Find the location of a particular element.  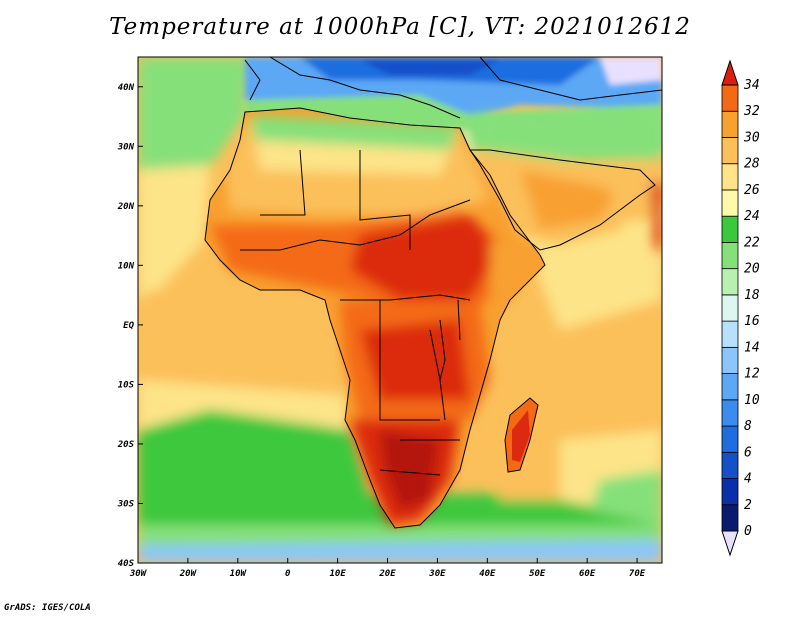

lon-tick-label: 0 is located at coordinates (288, 574).